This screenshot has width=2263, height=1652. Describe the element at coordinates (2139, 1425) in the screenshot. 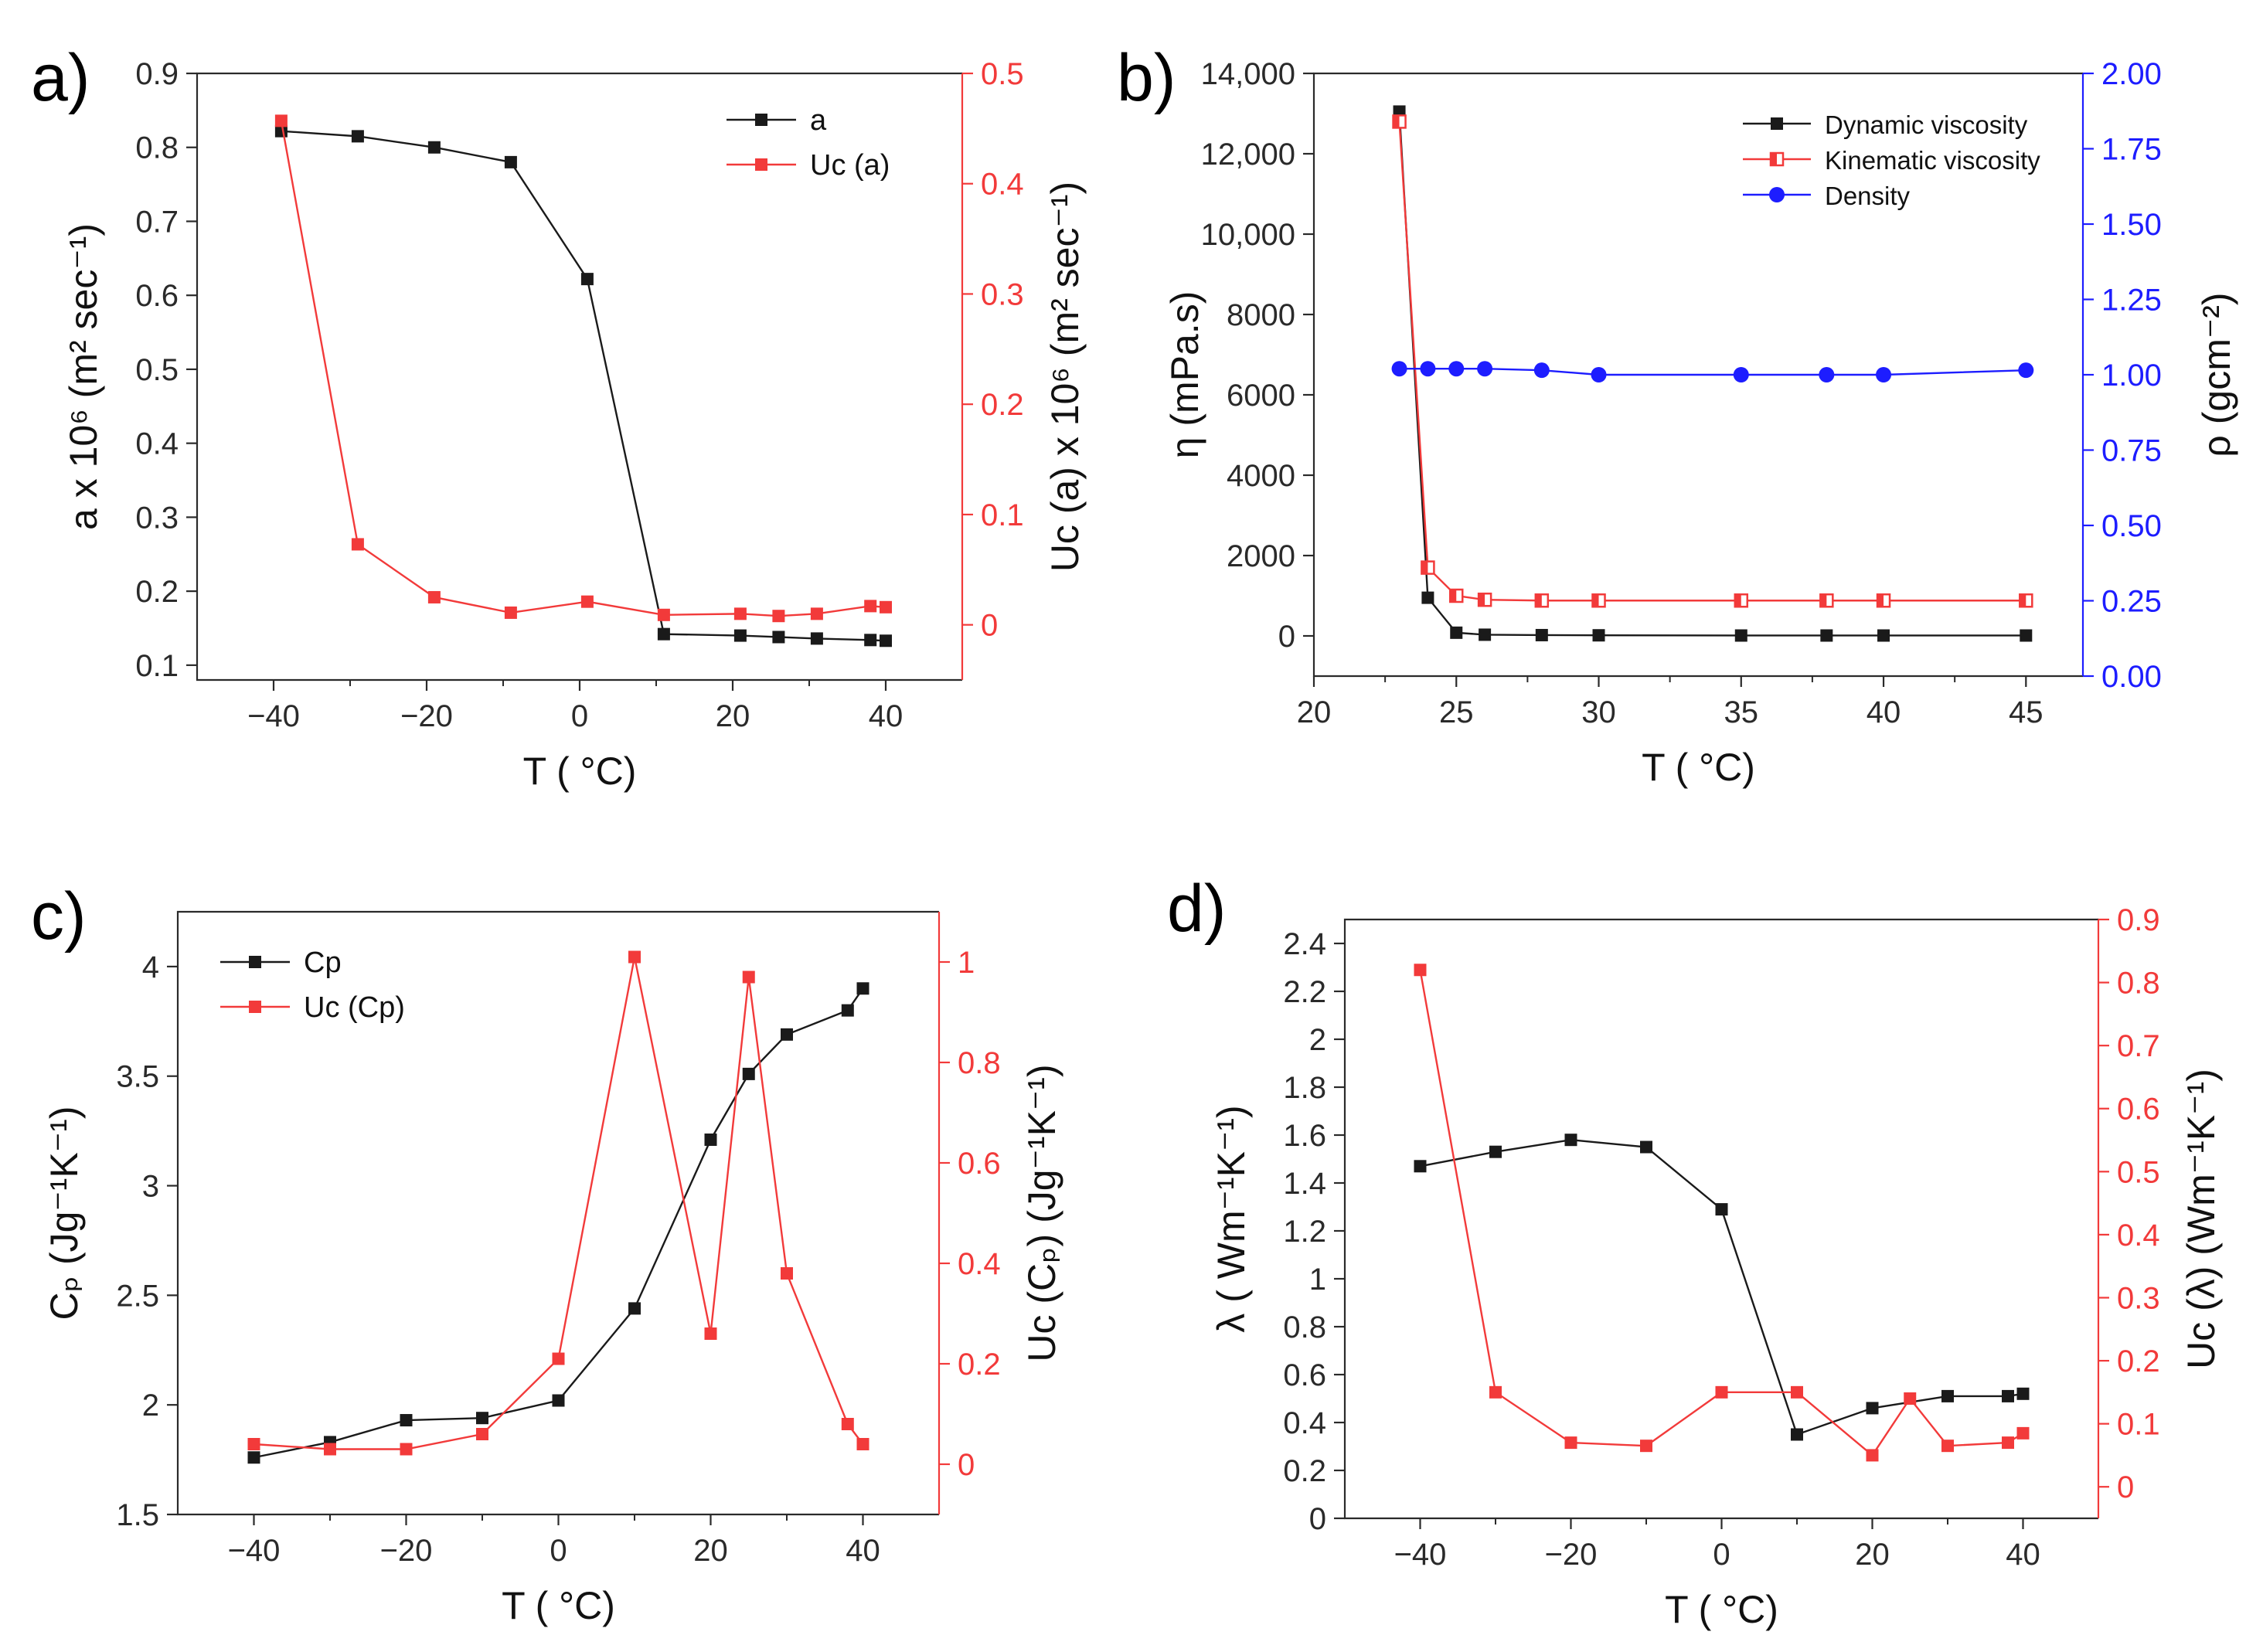

I see `y-right-tick-label: 0.1` at that location.